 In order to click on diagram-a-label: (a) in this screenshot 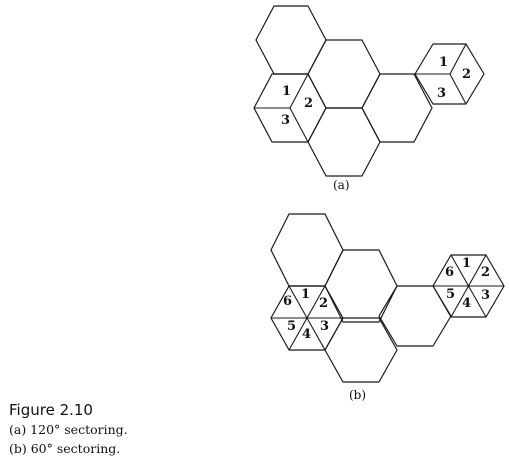, I will do `click(341, 185)`.